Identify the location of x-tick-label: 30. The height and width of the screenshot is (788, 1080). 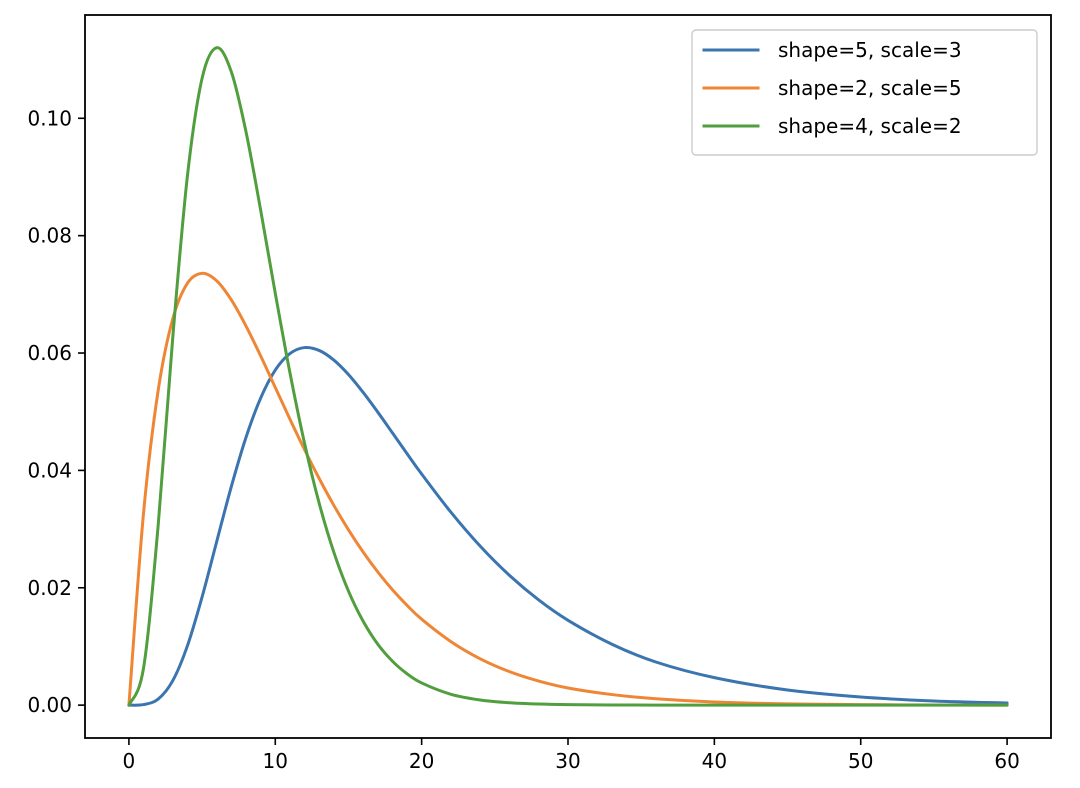
(567, 761).